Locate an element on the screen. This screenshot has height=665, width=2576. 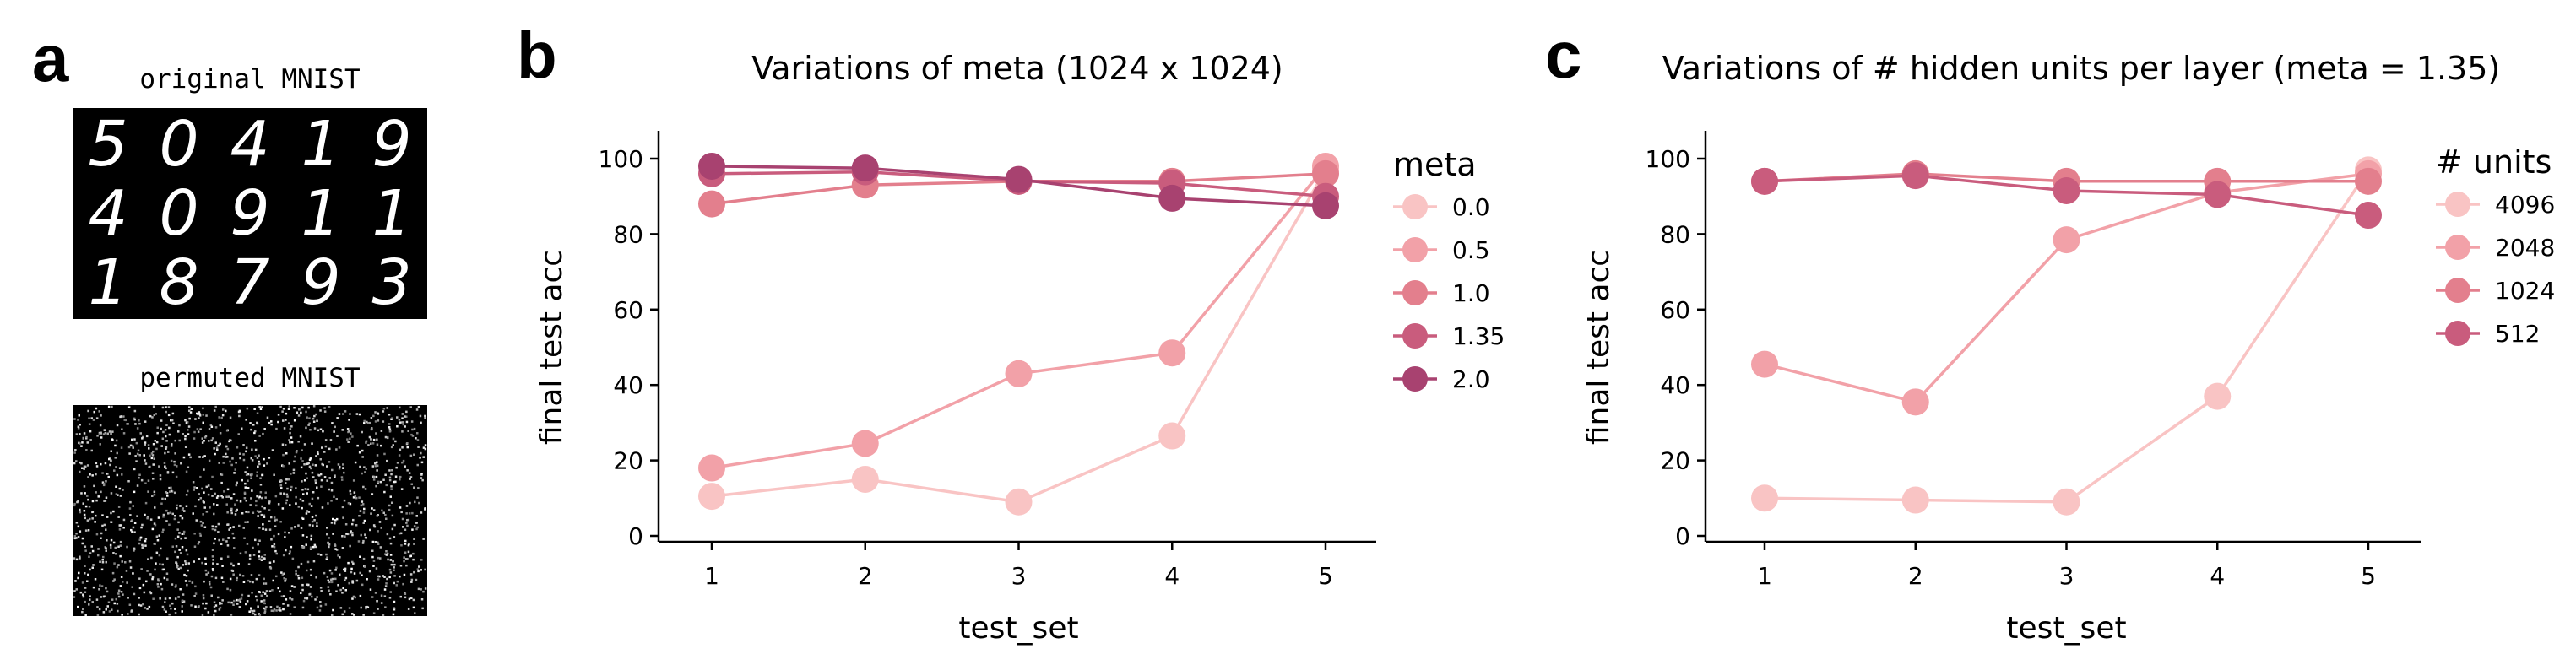
legend-label: 2048 is located at coordinates (2525, 248).